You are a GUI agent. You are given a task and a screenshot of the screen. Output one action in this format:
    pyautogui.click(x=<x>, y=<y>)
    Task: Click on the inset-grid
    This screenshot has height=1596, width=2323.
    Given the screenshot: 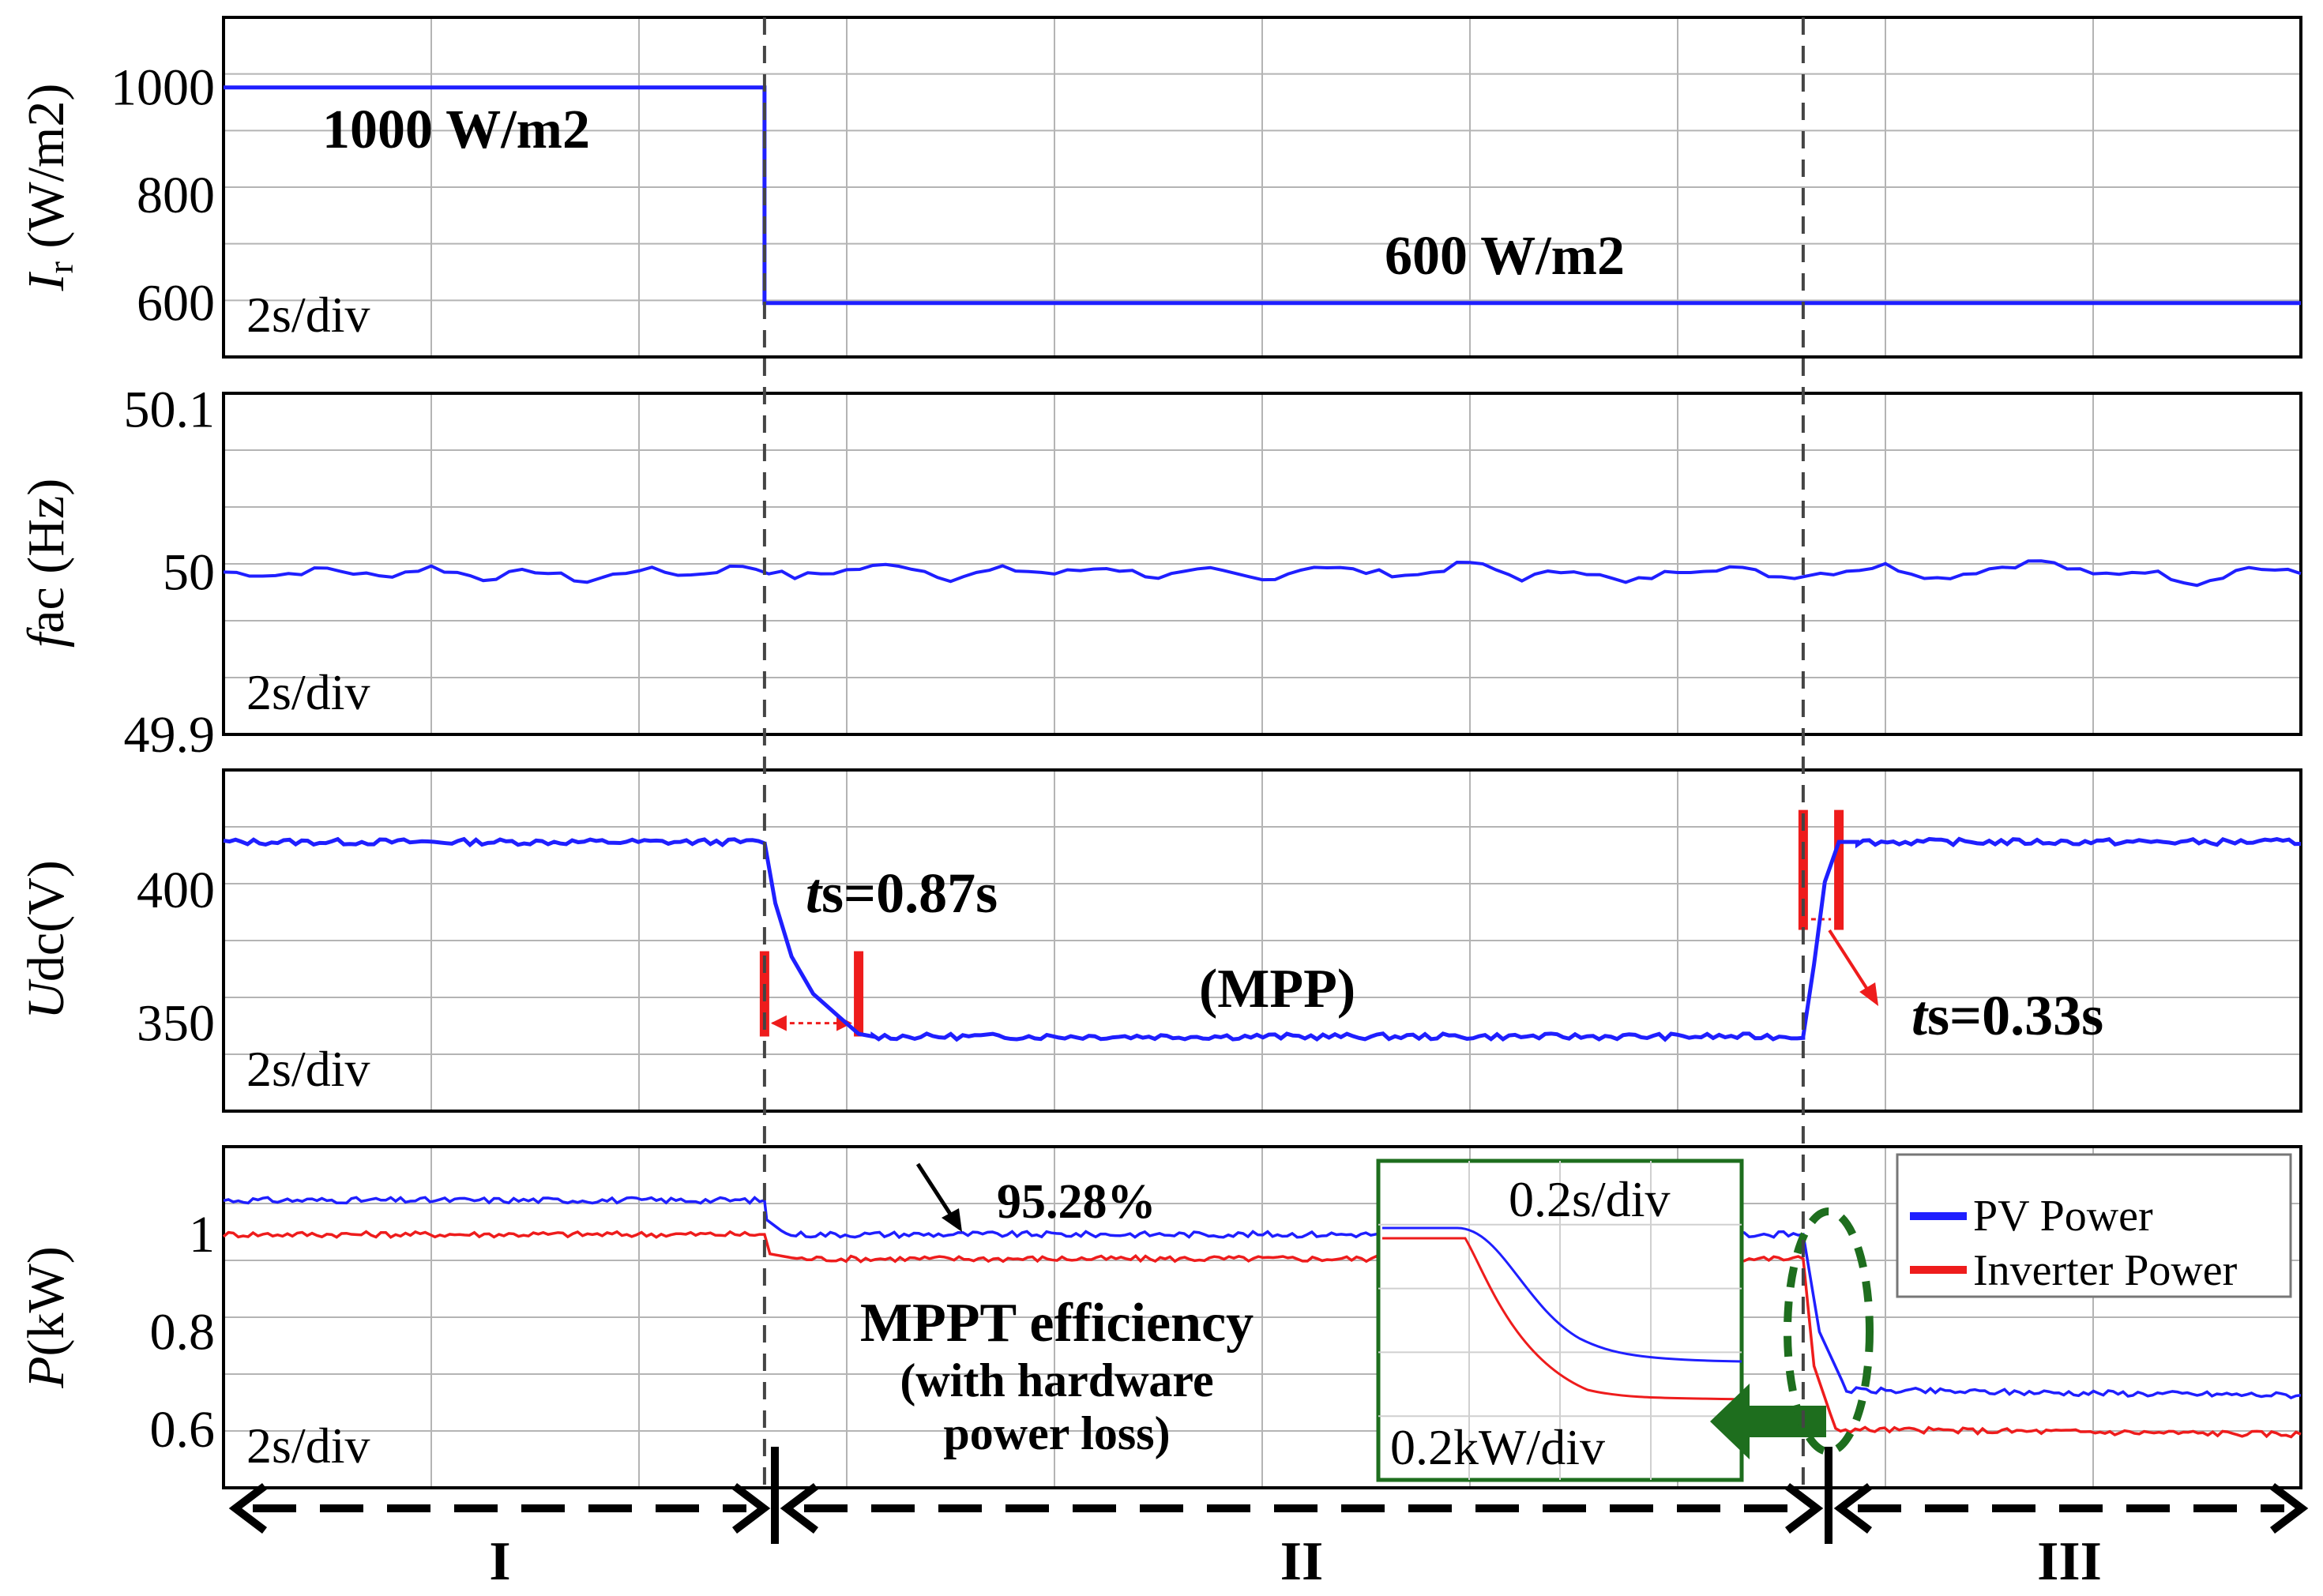 What is the action you would take?
    pyautogui.click(x=1560, y=1320)
    